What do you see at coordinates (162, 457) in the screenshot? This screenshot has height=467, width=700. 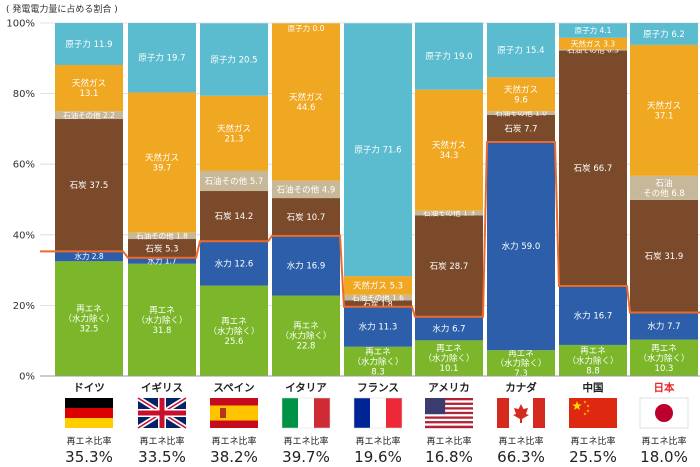 I see `ratio-value: 33.5%` at bounding box center [162, 457].